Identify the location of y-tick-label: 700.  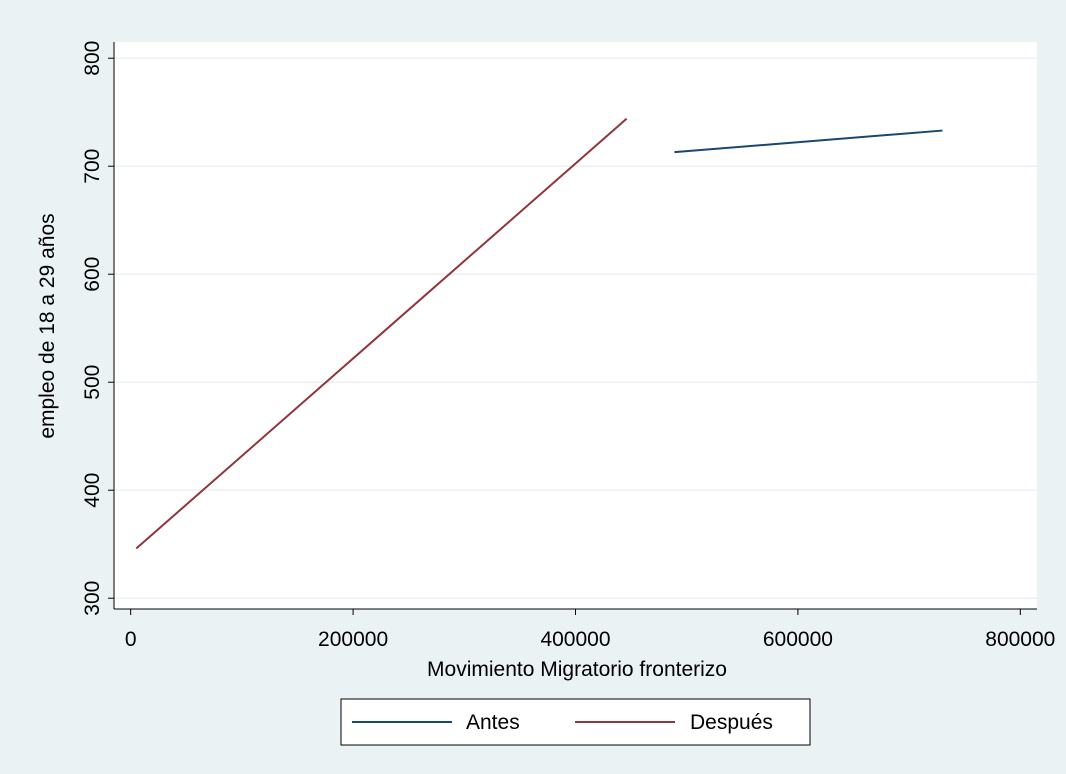
(92, 166).